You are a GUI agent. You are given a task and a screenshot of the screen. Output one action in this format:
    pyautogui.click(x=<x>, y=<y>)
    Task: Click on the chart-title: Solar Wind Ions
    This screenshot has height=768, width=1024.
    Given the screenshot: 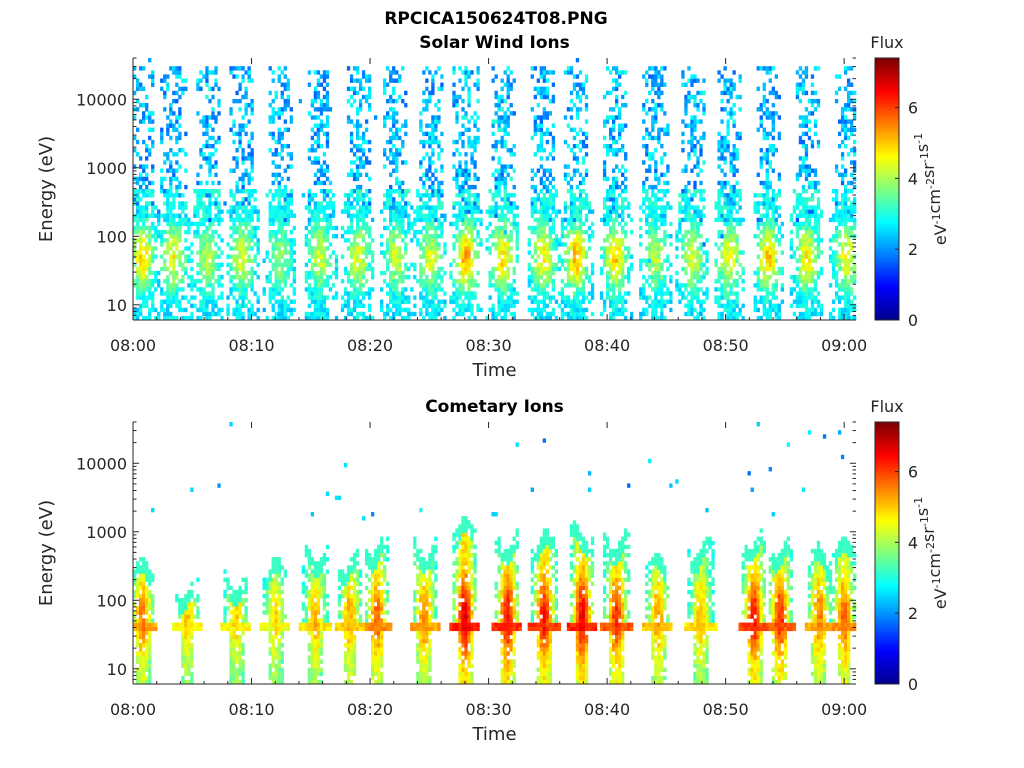 What is the action you would take?
    pyautogui.click(x=494, y=43)
    